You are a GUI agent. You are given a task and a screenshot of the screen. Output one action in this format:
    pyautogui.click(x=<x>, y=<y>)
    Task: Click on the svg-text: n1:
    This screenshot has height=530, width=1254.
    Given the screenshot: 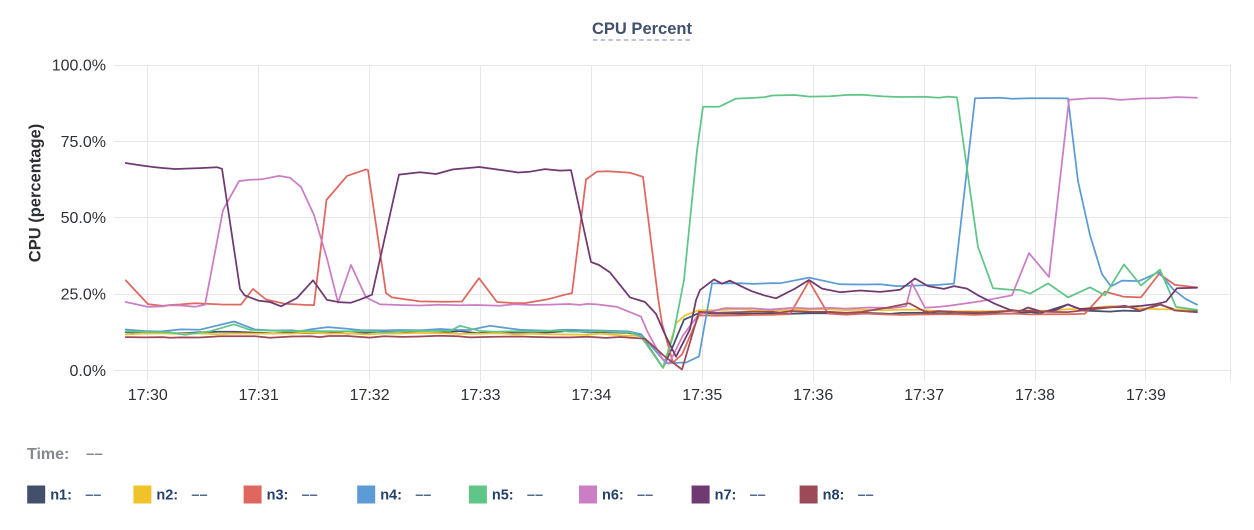 What is the action you would take?
    pyautogui.click(x=61, y=496)
    